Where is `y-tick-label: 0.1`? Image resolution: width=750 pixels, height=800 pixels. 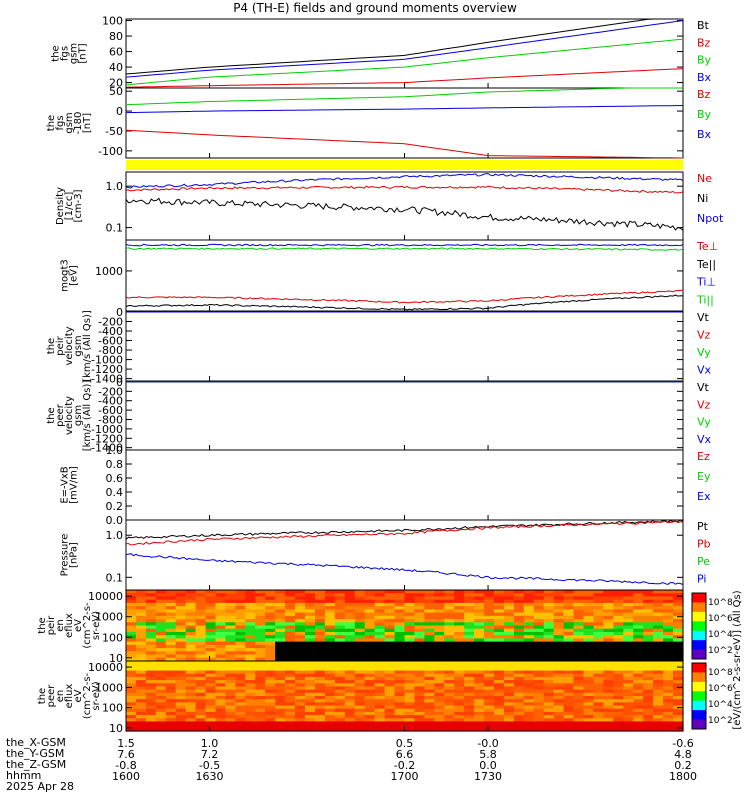
y-tick-label: 0.1 is located at coordinates (115, 228).